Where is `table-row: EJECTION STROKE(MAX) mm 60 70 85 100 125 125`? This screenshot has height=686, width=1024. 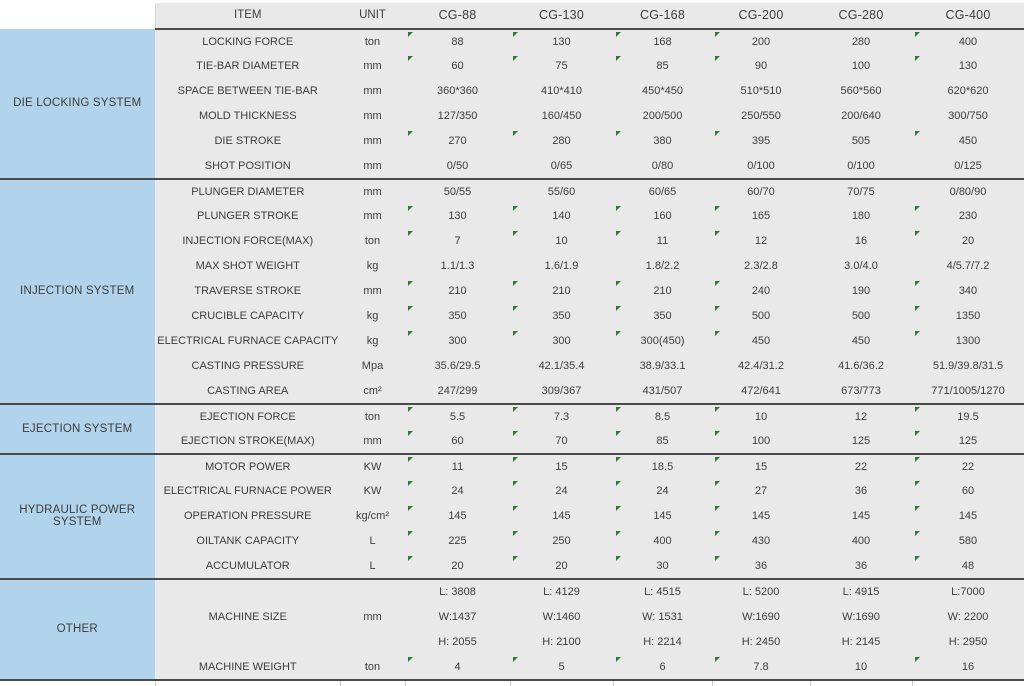 table-row: EJECTION STROKE(MAX) mm 60 70 85 100 125 125 is located at coordinates (512, 441).